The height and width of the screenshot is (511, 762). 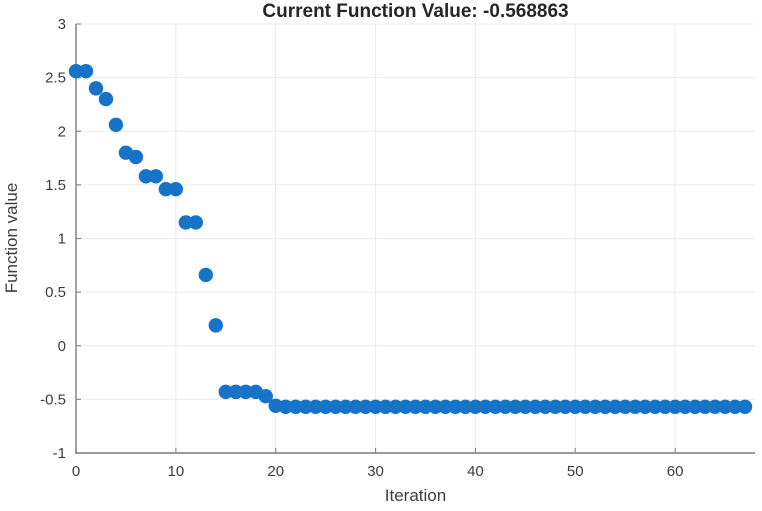 I want to click on y-tick-label: 0.5, so click(x=55, y=292).